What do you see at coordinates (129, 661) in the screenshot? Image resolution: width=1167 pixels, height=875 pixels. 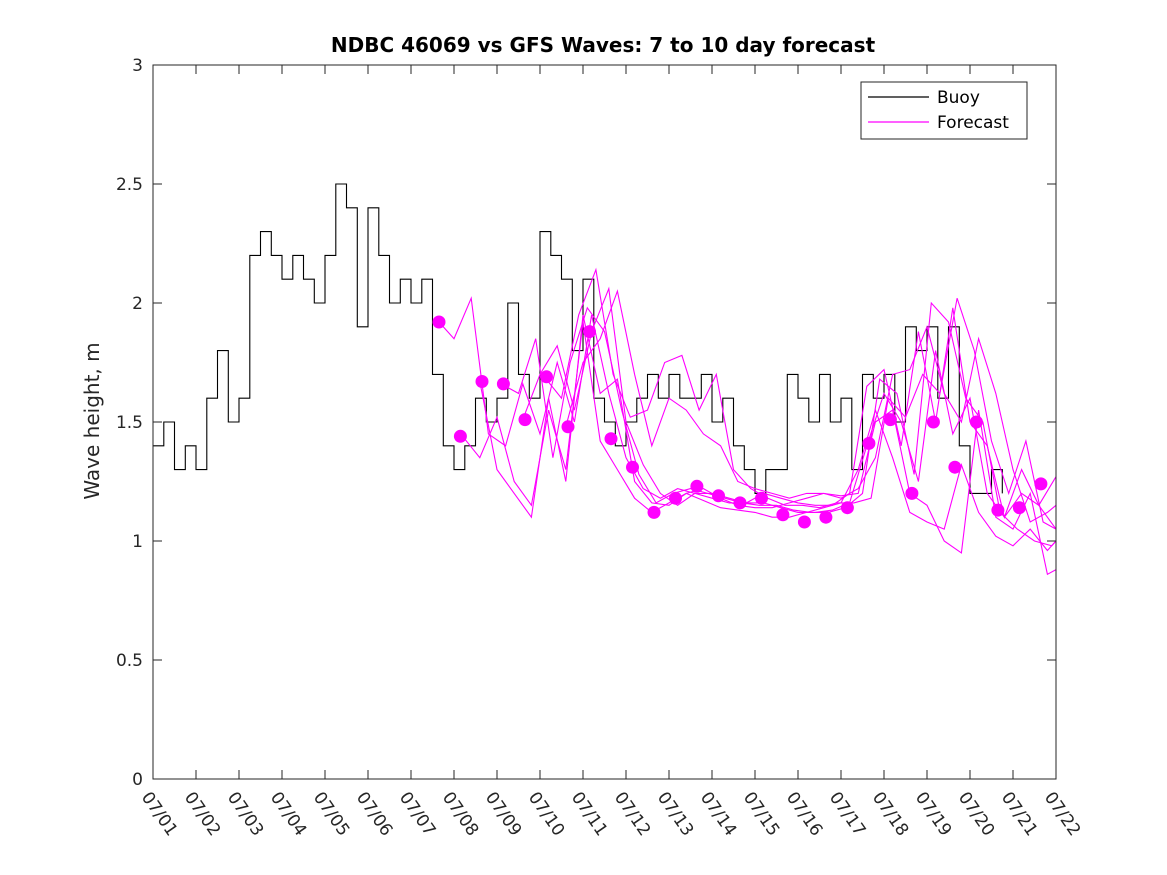 I see `y-tick-label: 0.5` at bounding box center [129, 661].